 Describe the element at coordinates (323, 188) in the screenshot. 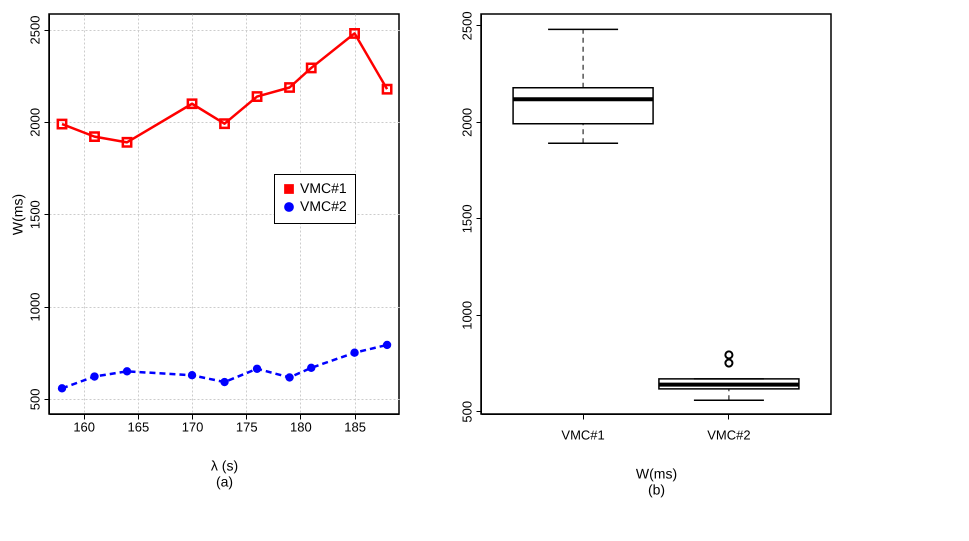

I see `legend-label: VMC#1` at that location.